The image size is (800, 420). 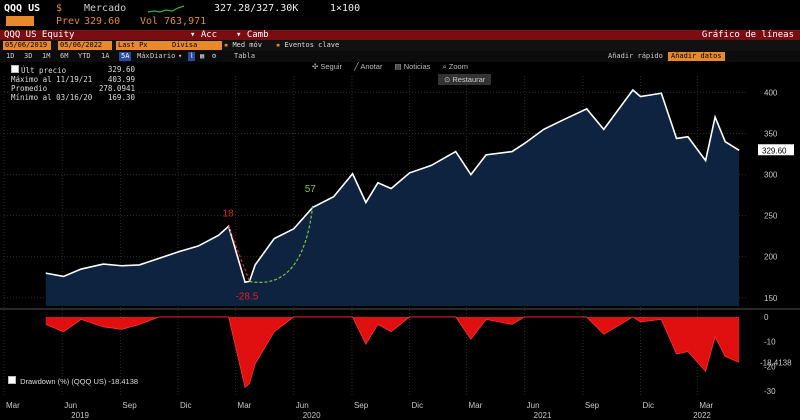 I want to click on actions-menu: ▾ Acc, so click(x=204, y=35).